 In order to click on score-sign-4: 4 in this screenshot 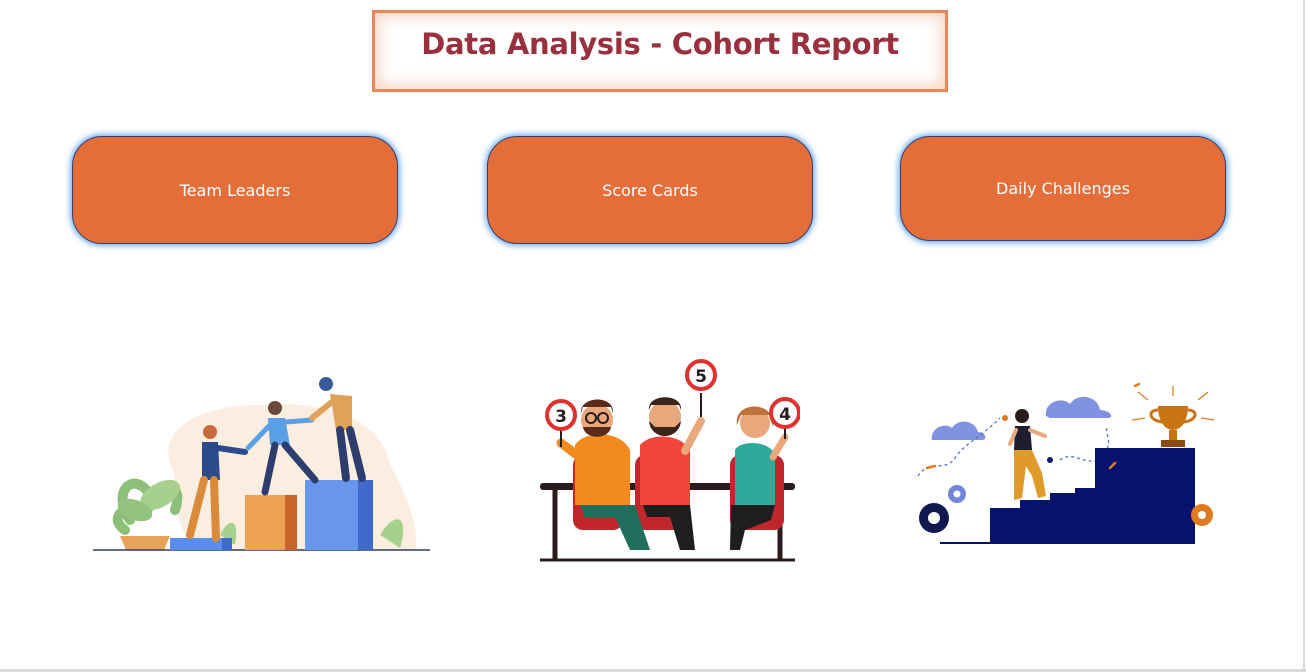, I will do `click(785, 415)`.